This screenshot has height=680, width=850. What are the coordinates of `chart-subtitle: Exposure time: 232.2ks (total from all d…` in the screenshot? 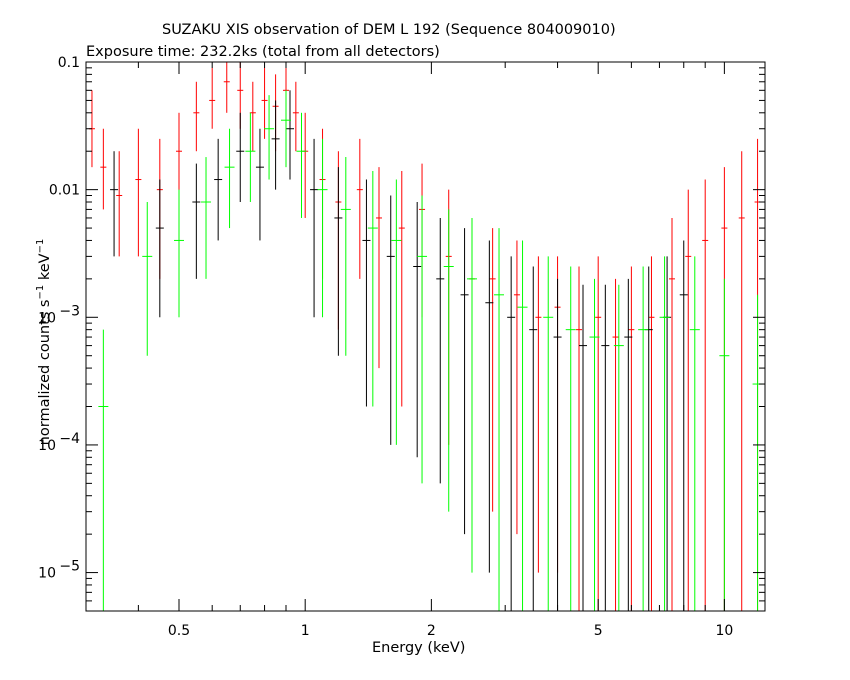 It's located at (263, 52).